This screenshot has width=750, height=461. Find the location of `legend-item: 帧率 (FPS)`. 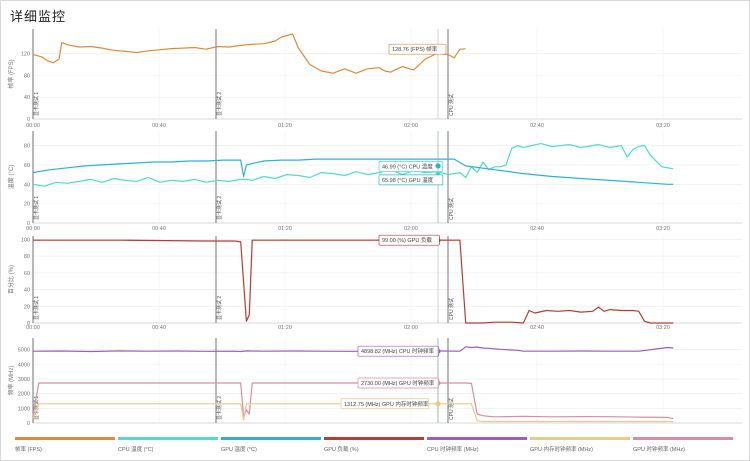

legend-item: 帧率 (FPS) is located at coordinates (65, 445).